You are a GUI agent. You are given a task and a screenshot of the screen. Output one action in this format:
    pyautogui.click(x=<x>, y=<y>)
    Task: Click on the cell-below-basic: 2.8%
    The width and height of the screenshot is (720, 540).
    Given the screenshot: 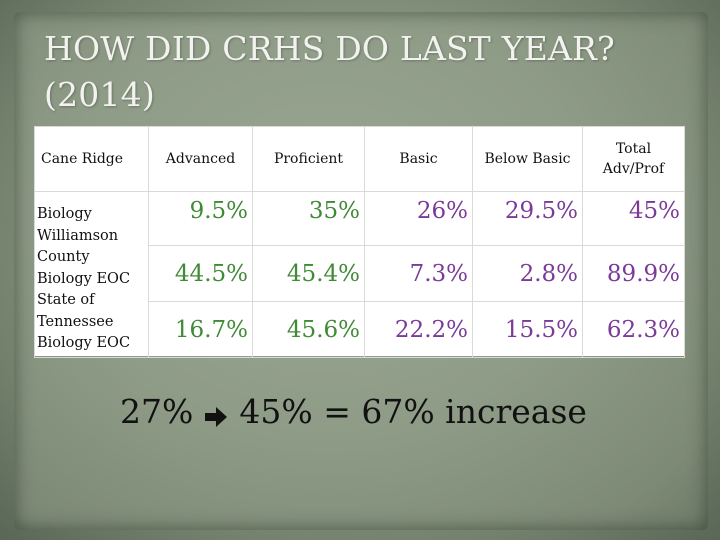 What is the action you would take?
    pyautogui.click(x=527, y=273)
    